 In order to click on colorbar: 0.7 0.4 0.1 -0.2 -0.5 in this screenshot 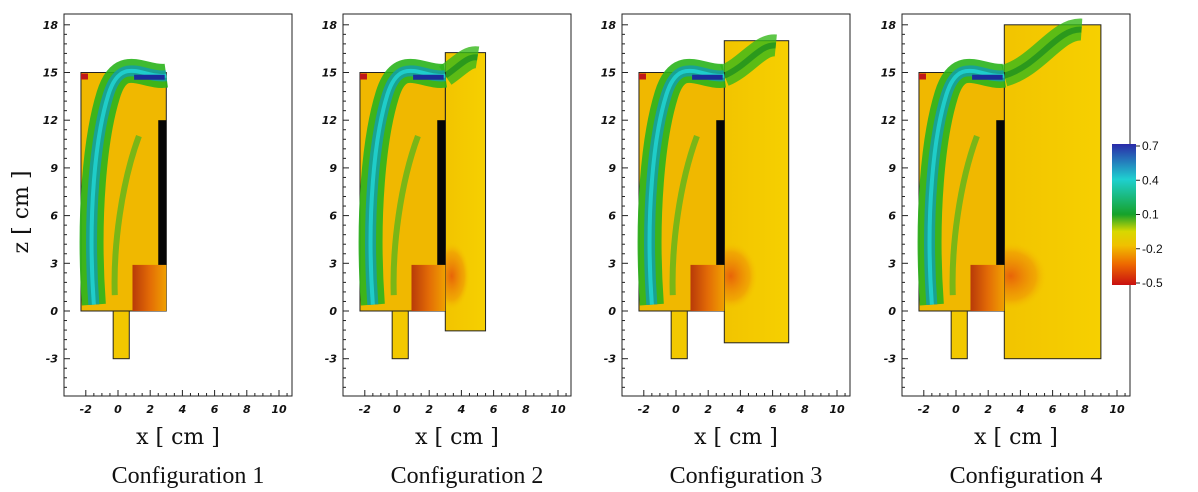, I will do `click(1137, 214)`.